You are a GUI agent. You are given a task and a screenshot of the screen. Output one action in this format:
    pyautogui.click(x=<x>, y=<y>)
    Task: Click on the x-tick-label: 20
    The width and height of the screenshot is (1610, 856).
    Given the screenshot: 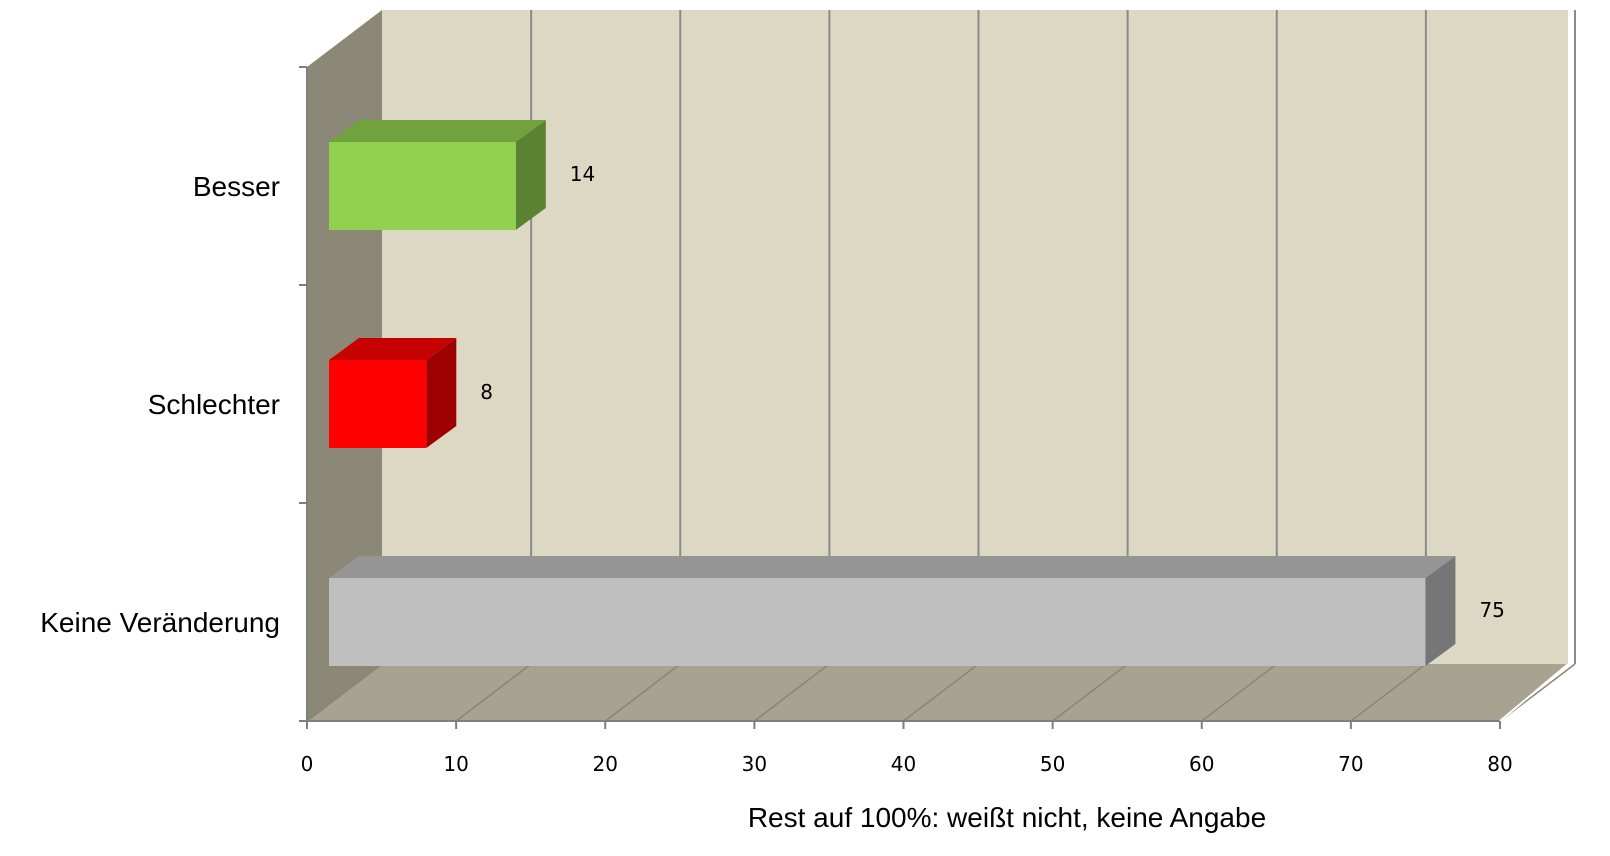 What is the action you would take?
    pyautogui.click(x=605, y=764)
    